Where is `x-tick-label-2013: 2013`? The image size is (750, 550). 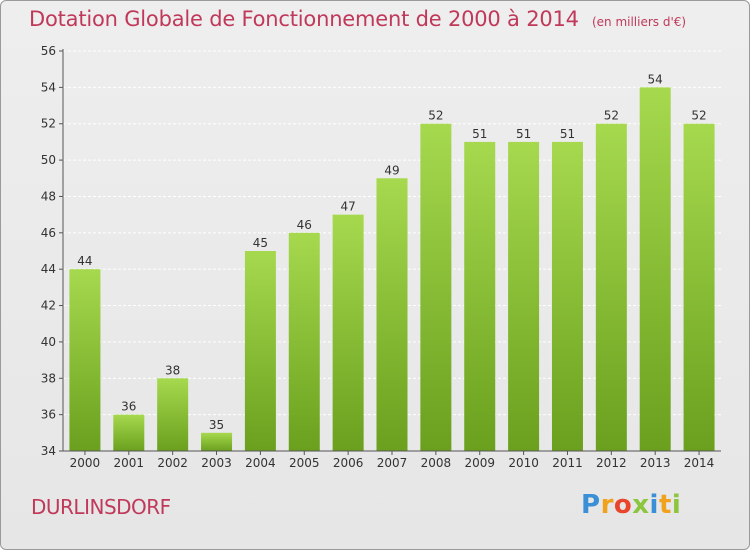
x-tick-label-2013: 2013 is located at coordinates (655, 463).